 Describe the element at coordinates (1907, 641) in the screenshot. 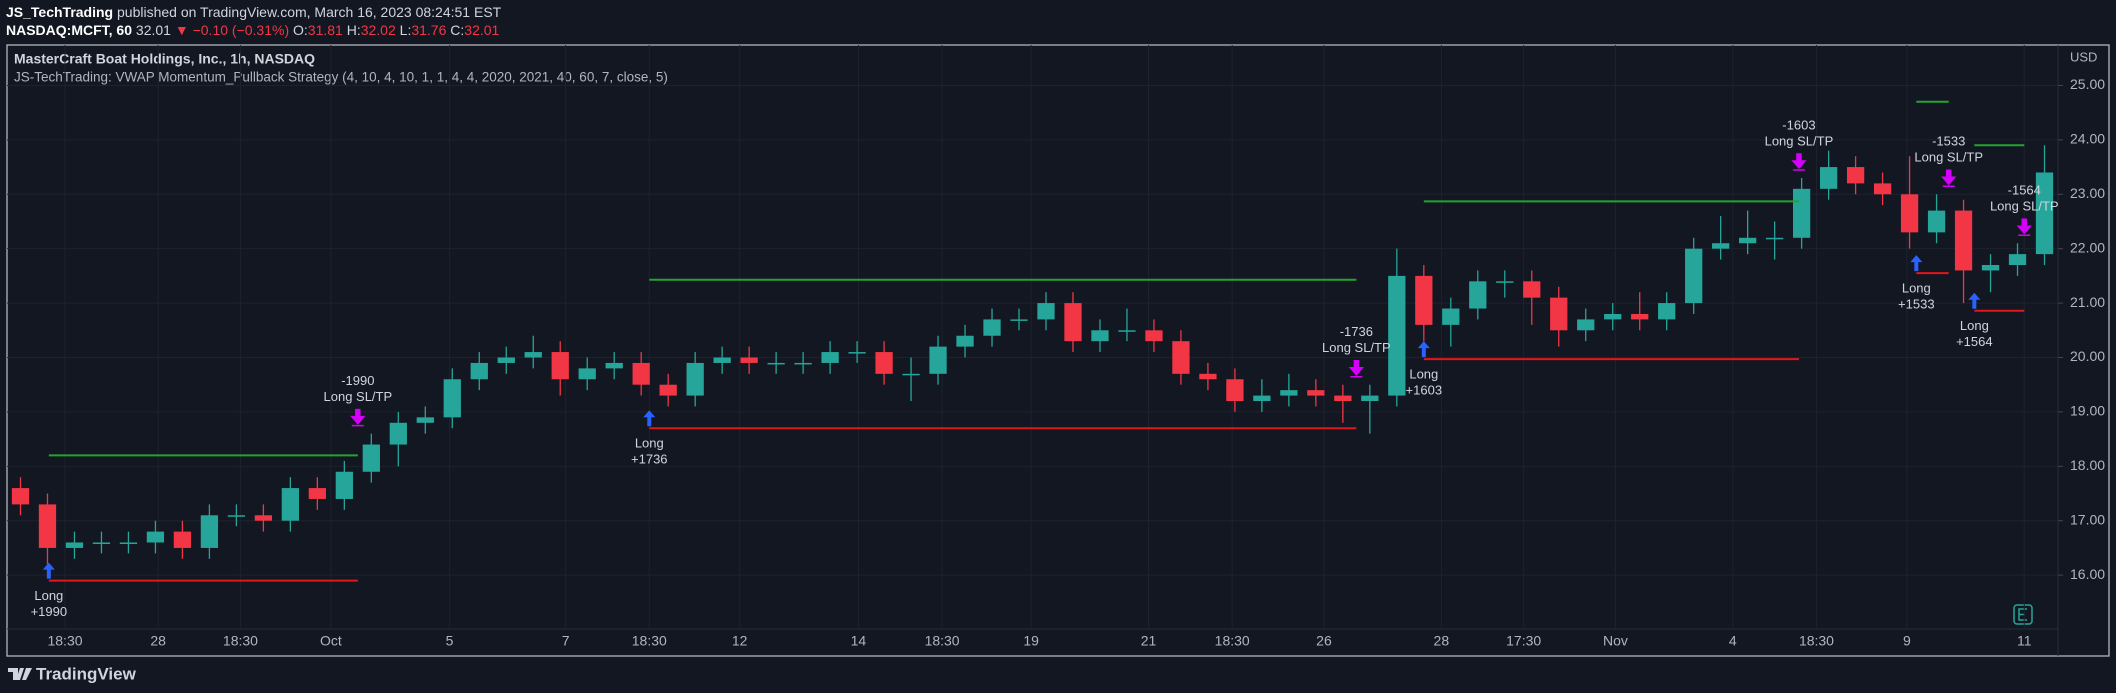

I see `x-tick-label: 9` at that location.